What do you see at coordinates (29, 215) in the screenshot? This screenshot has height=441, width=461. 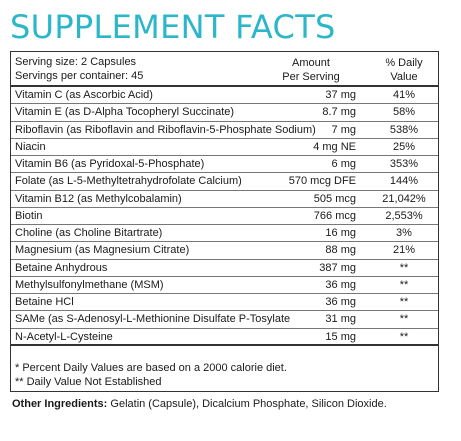 I see `nutrient-name: Biotin` at bounding box center [29, 215].